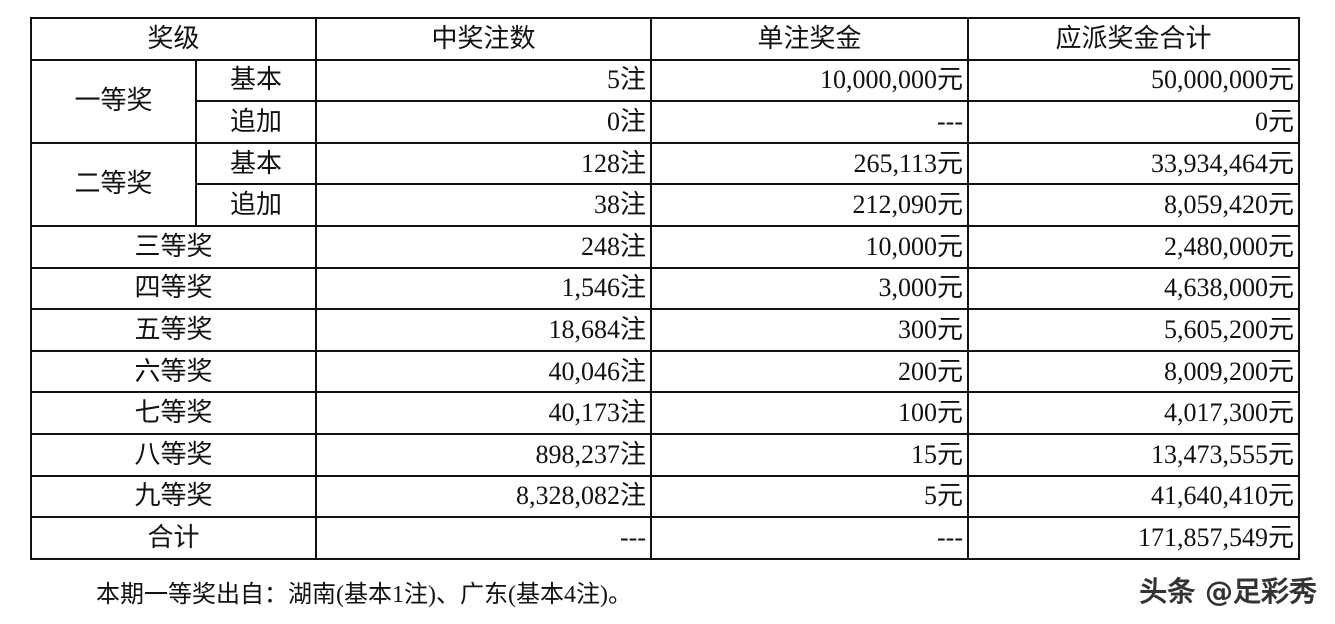 The width and height of the screenshot is (1335, 624). What do you see at coordinates (483, 330) in the screenshot?
I see `count-cell: 18,684注` at bounding box center [483, 330].